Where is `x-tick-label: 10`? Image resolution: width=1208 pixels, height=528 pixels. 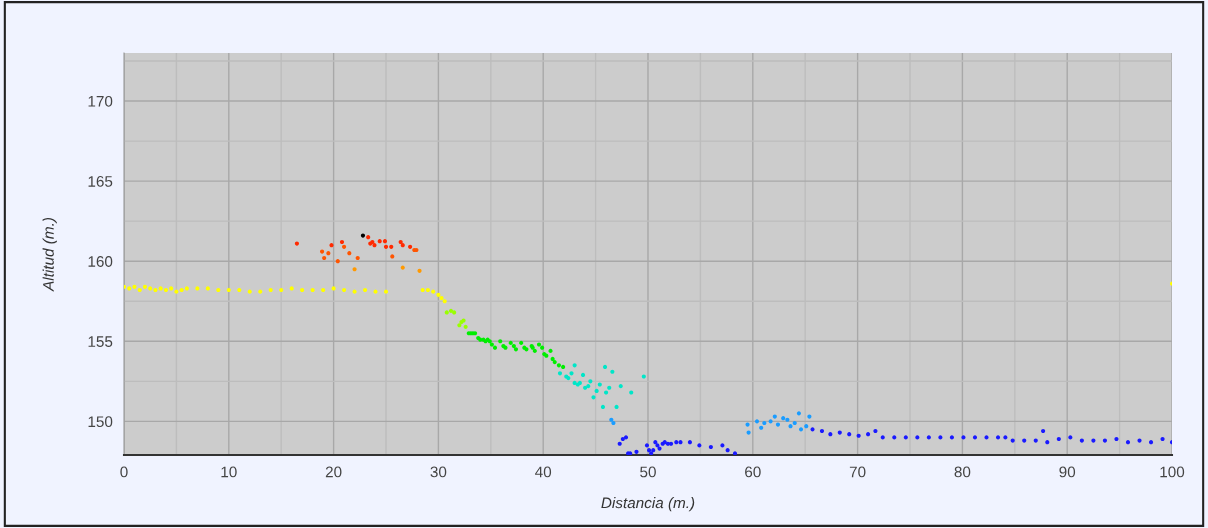
x-tick-label: 10 is located at coordinates (229, 472).